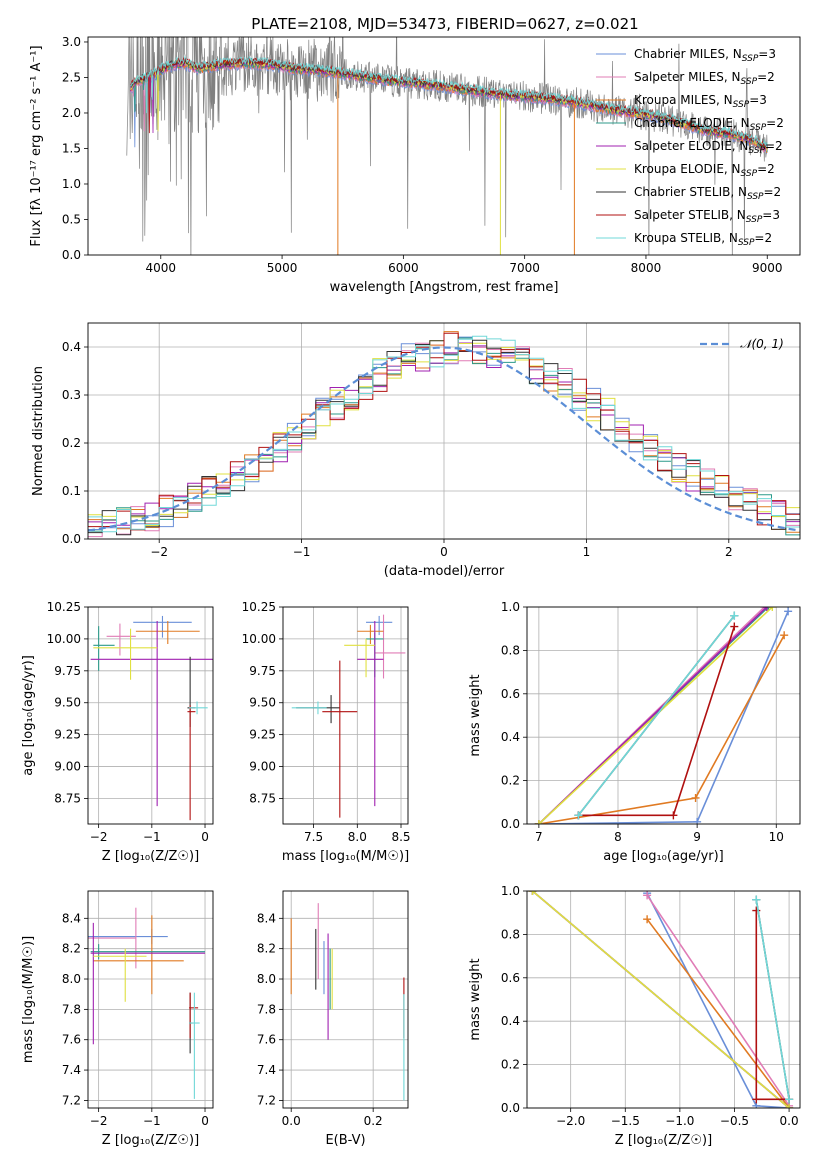  Describe the element at coordinates (704, 78) in the screenshot. I see `legend-entry: Salpeter MILES, NSSP=2` at that location.